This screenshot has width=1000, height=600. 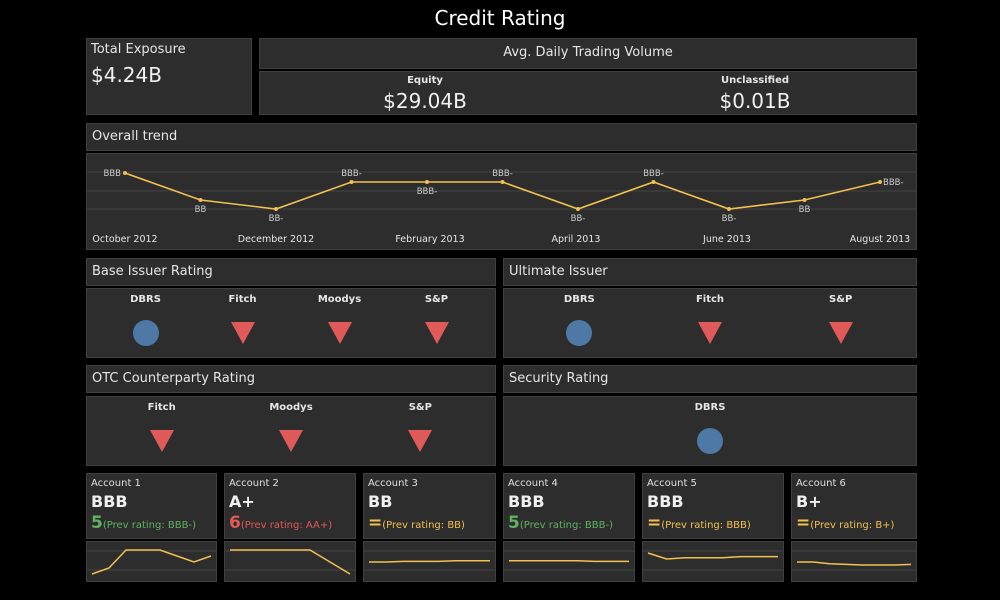 What do you see at coordinates (710, 379) in the screenshot?
I see `security-title-panel: Security Rating` at bounding box center [710, 379].